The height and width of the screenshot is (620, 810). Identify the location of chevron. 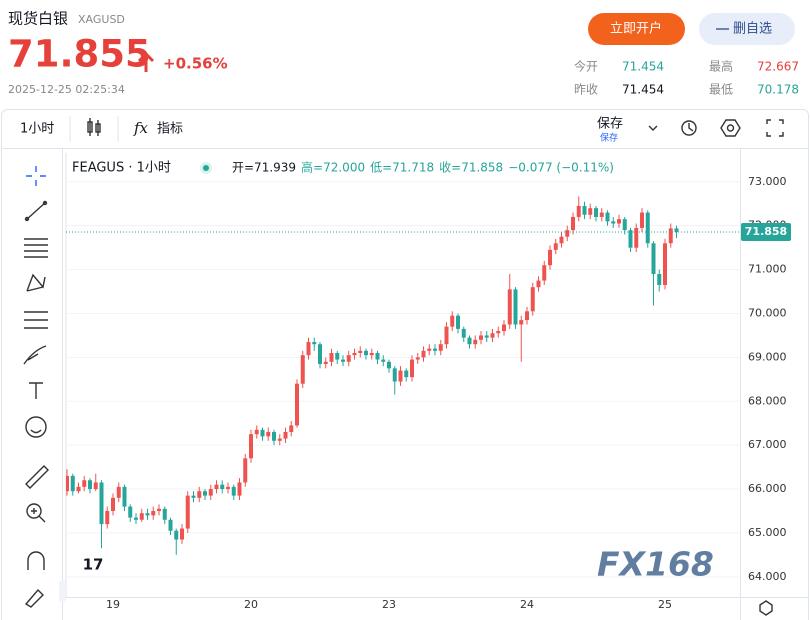
(653, 128).